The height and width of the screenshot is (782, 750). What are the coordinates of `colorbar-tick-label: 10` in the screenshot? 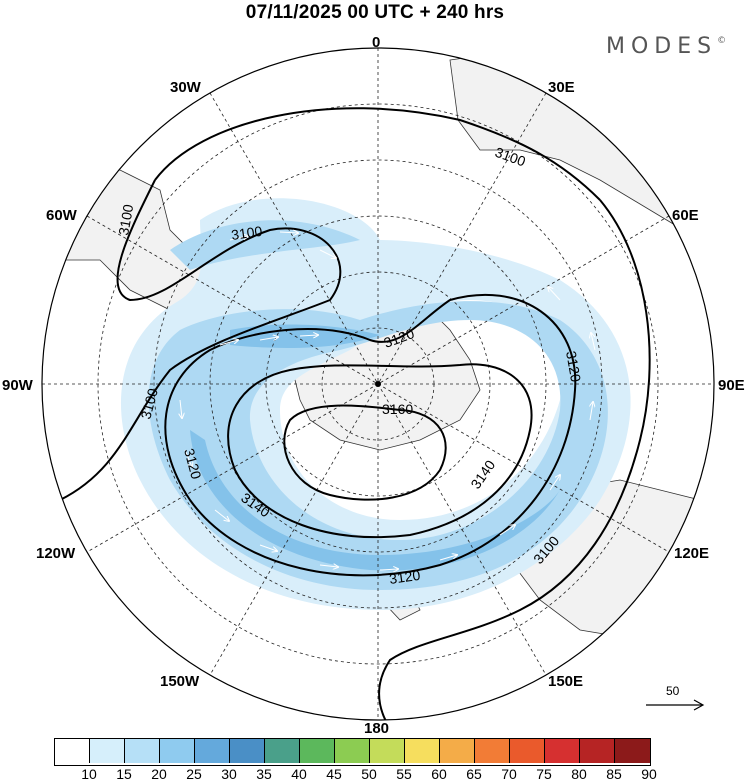 It's located at (89, 774).